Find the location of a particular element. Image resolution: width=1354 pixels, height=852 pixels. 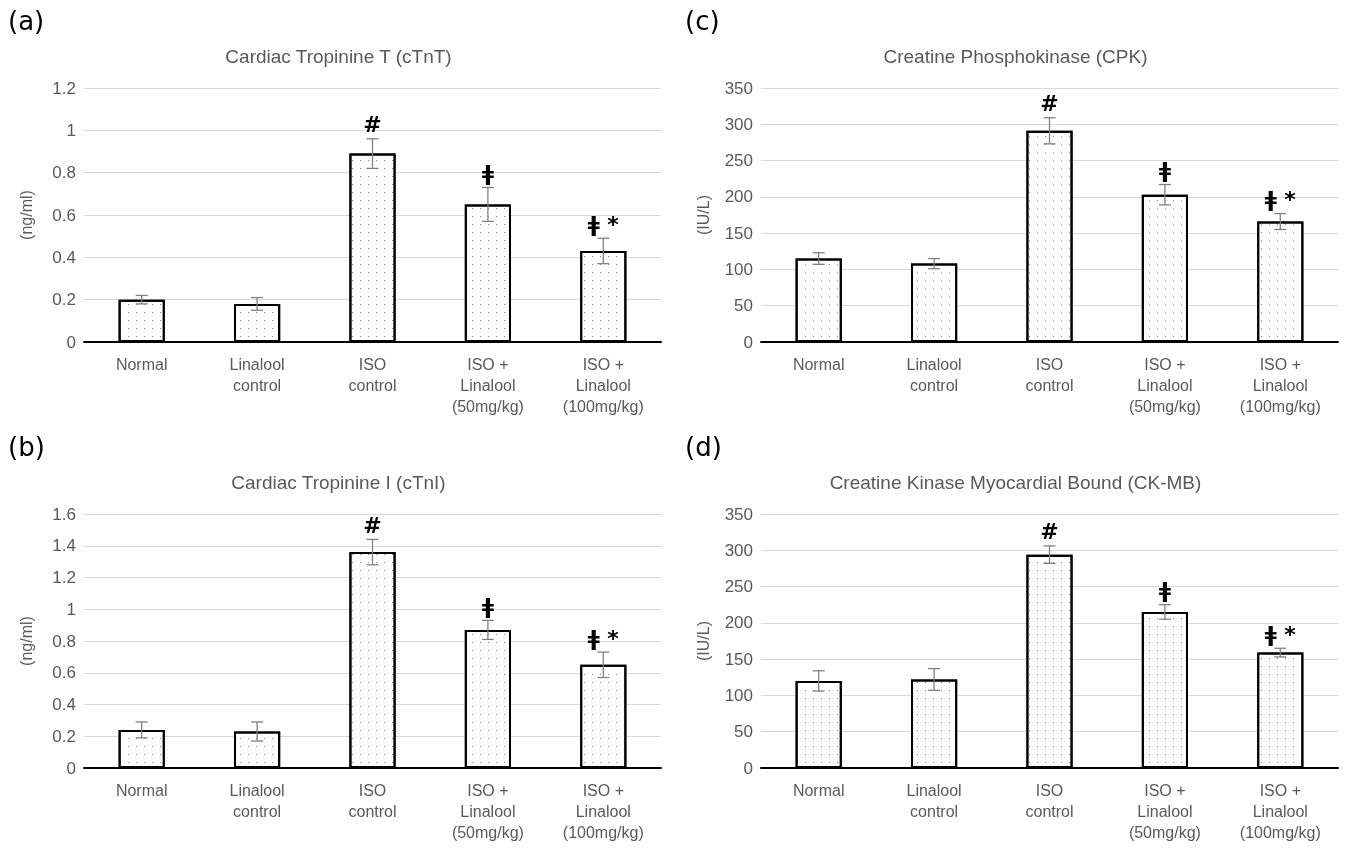

chart-title: Creatine Phosphokinase (CPK) is located at coordinates (1015, 56).